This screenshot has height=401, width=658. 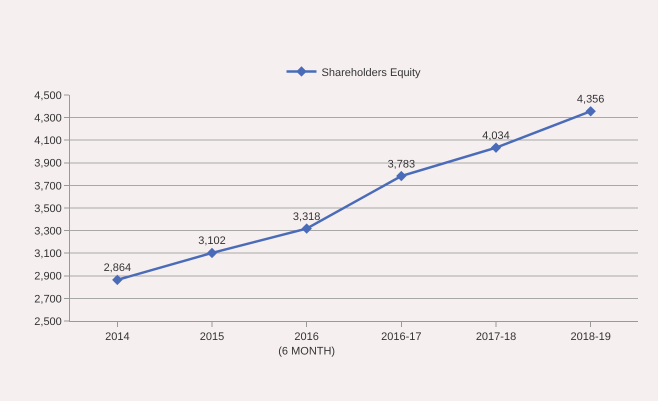 I want to click on x-tick-label: 2014, so click(x=117, y=337).